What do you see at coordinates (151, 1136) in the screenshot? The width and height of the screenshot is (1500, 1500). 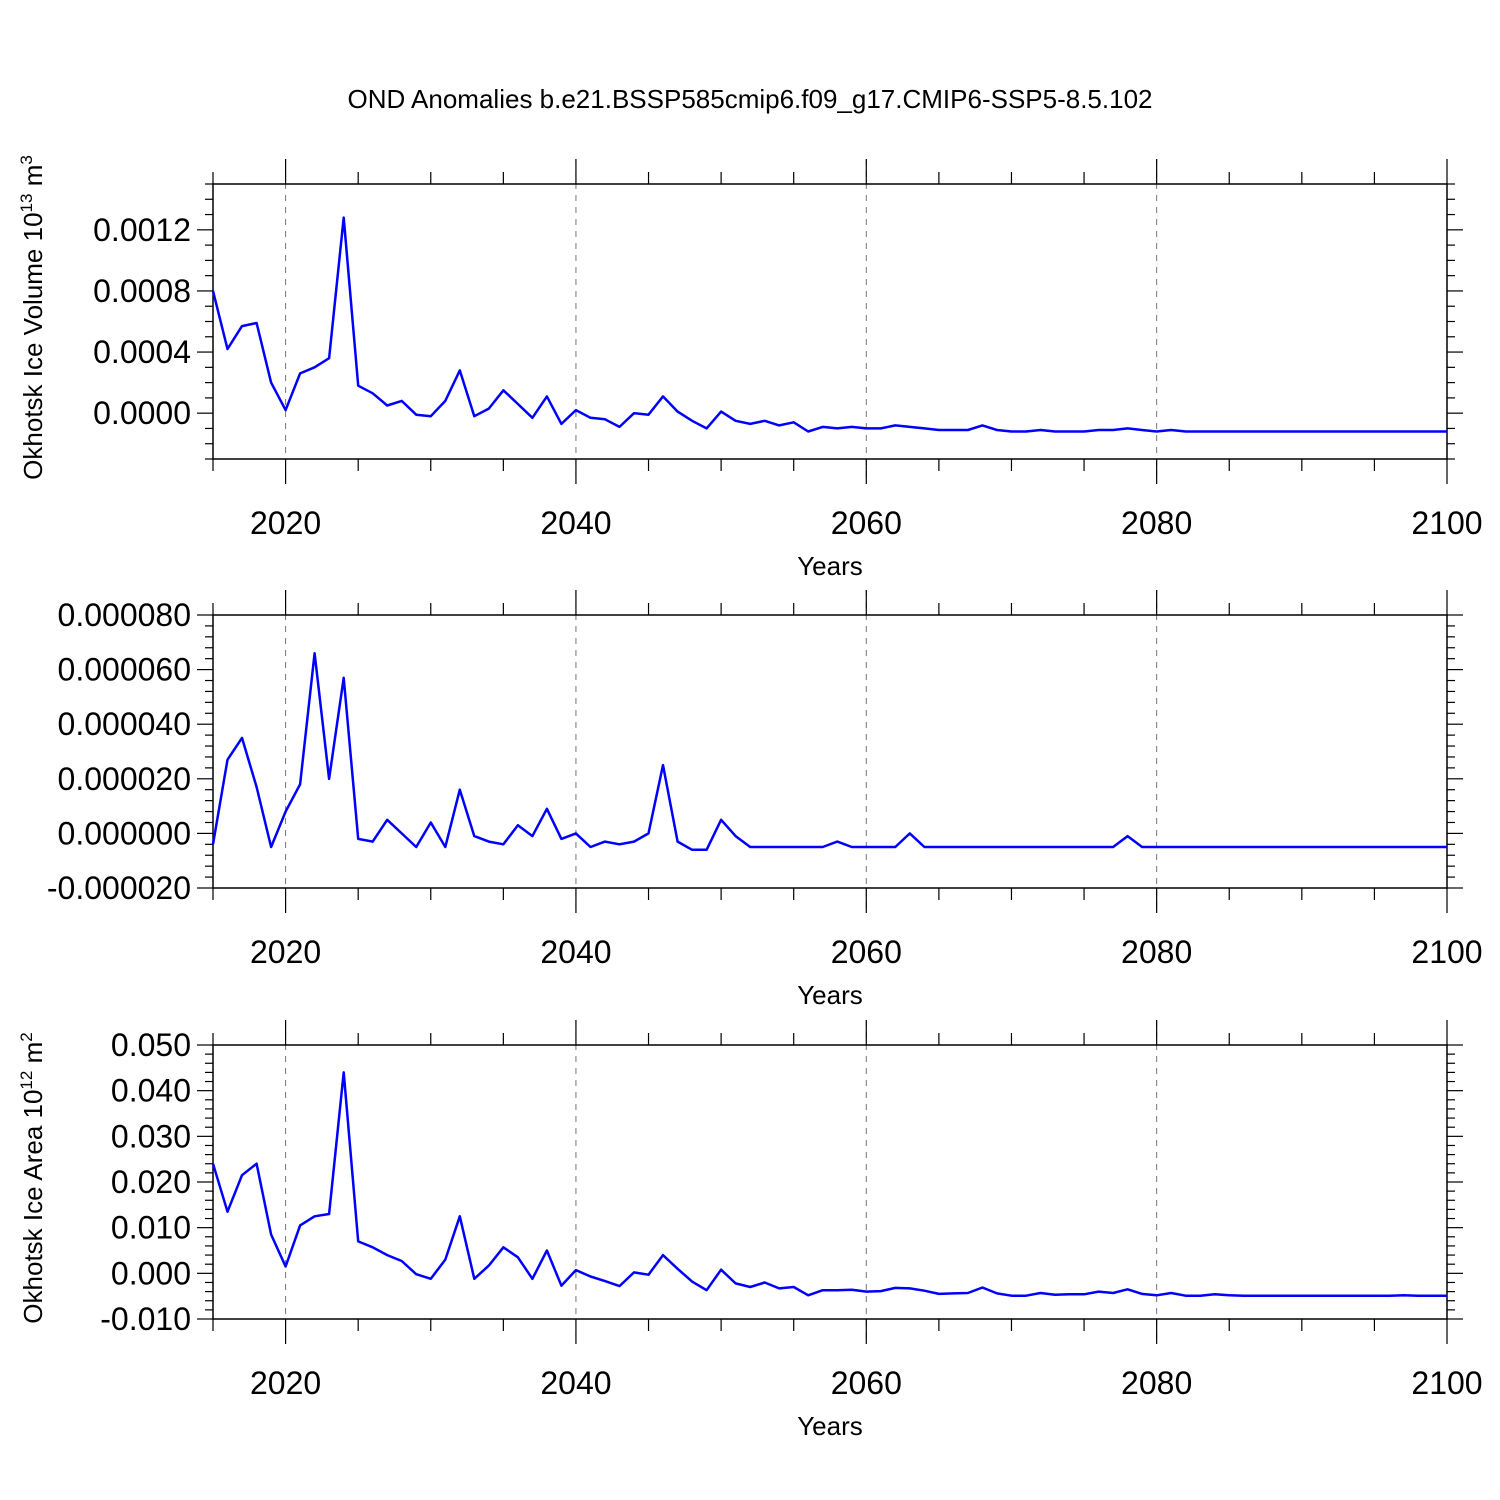 I see `y-tick-label: 0.030` at bounding box center [151, 1136].